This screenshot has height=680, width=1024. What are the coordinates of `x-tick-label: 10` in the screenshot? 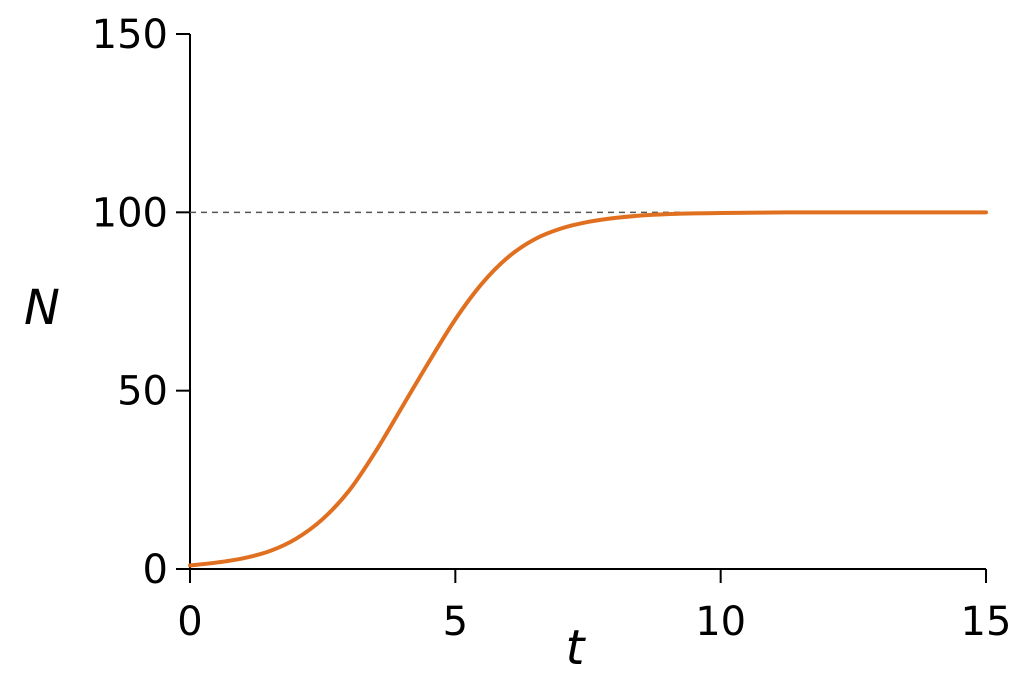 It's located at (720, 622).